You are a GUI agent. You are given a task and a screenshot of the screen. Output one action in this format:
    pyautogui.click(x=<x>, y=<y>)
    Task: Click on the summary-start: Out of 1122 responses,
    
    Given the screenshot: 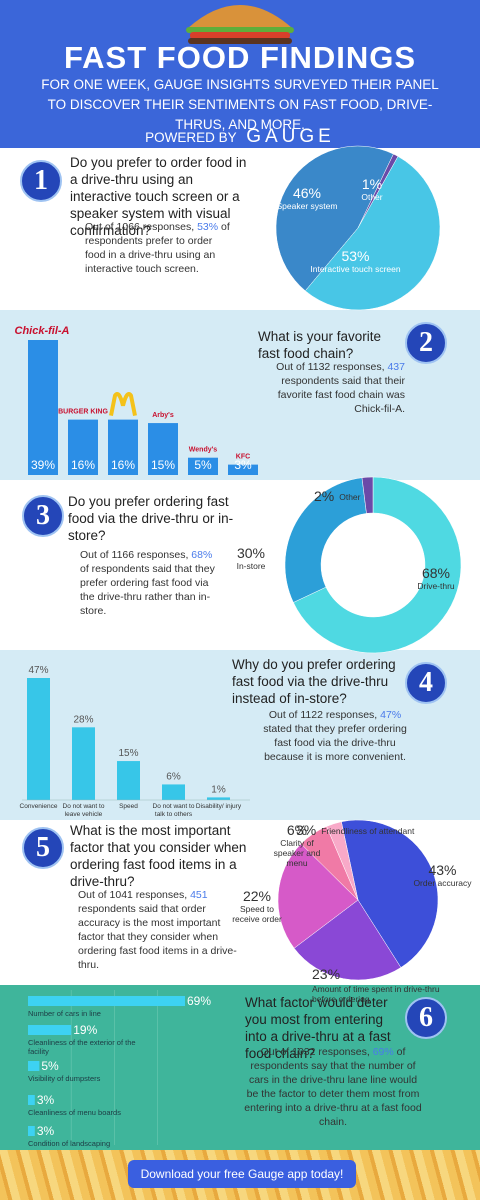 What is the action you would take?
    pyautogui.click(x=323, y=715)
    